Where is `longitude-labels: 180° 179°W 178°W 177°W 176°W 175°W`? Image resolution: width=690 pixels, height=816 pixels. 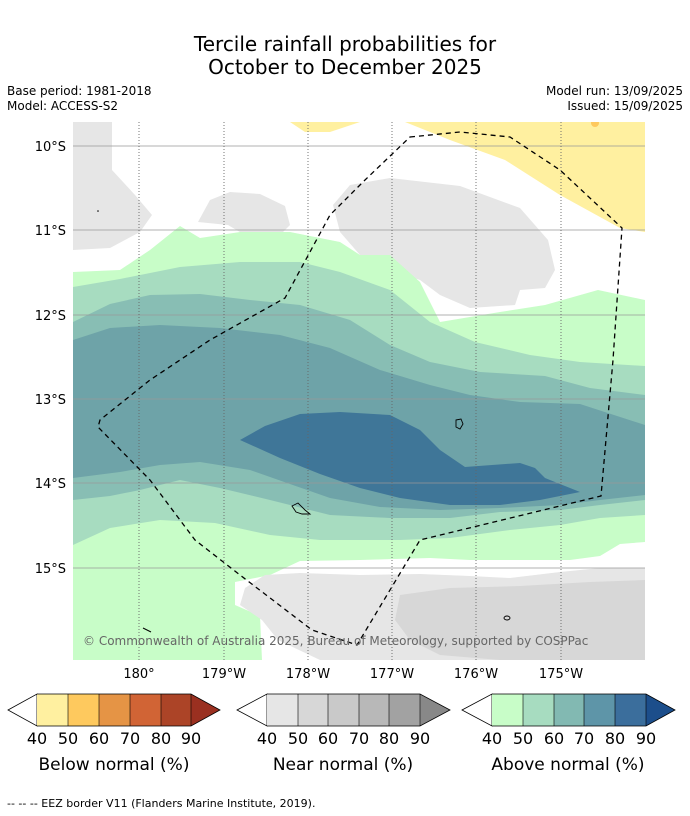 longitude-labels: 180° 179°W 178°W 177°W 176°W 175°W is located at coordinates (353, 674).